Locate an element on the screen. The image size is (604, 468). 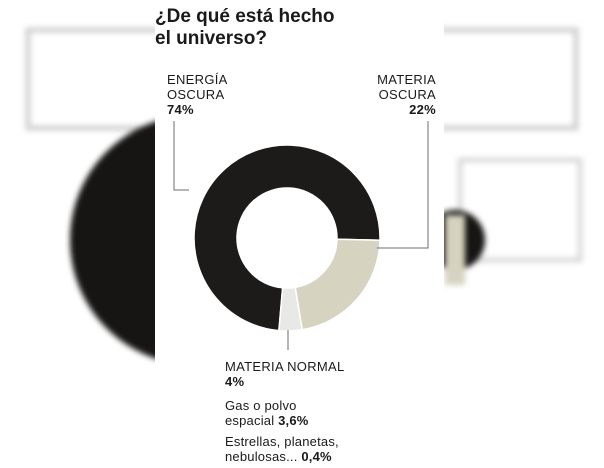
background-frame-right is located at coordinates (520, 210).